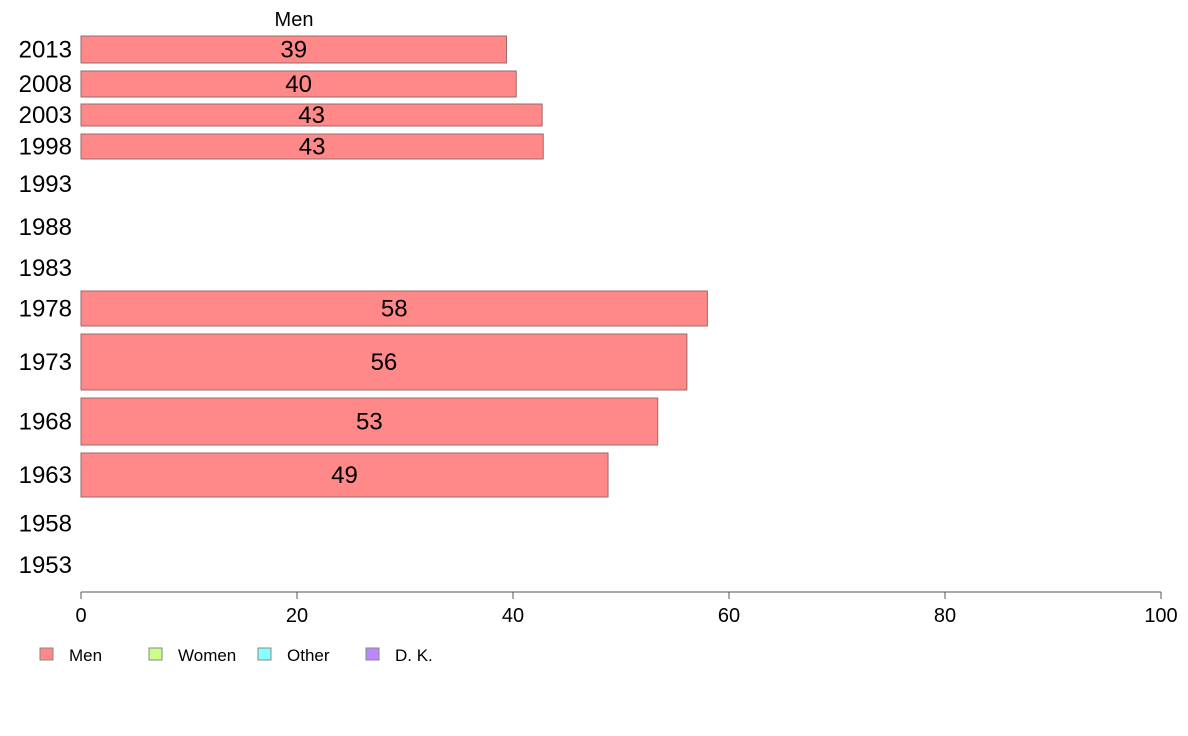 The width and height of the screenshot is (1188, 736). I want to click on series-title: Men, so click(294, 20).